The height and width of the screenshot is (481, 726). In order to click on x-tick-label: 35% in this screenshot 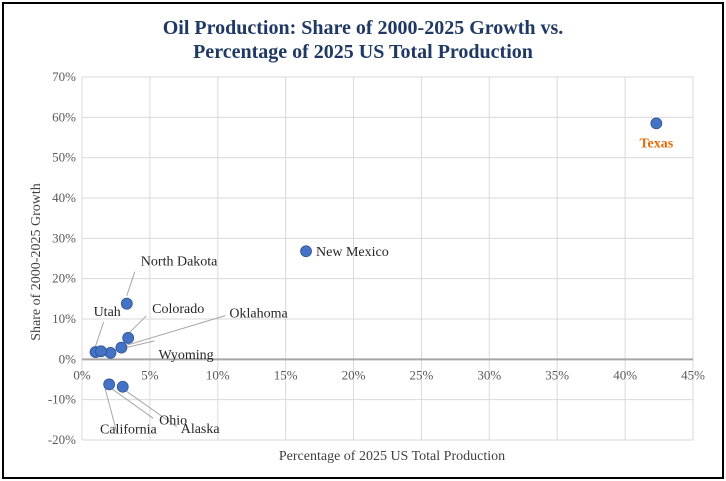, I will do `click(557, 374)`.